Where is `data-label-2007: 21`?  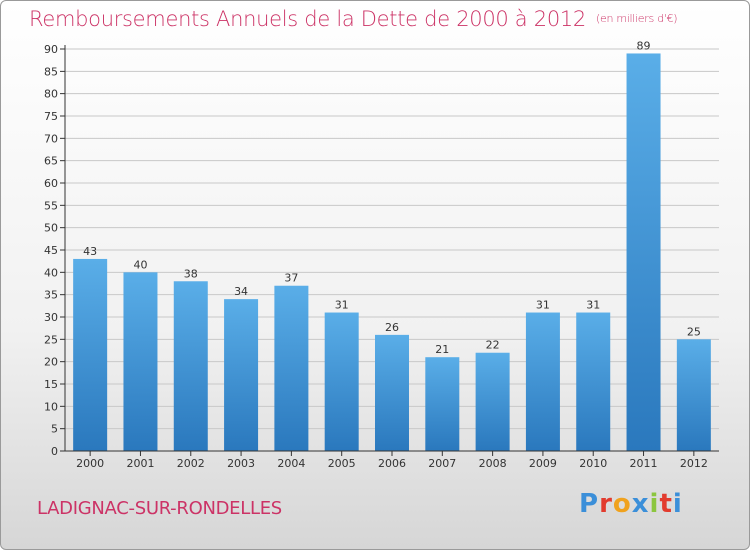 data-label-2007: 21 is located at coordinates (442, 349).